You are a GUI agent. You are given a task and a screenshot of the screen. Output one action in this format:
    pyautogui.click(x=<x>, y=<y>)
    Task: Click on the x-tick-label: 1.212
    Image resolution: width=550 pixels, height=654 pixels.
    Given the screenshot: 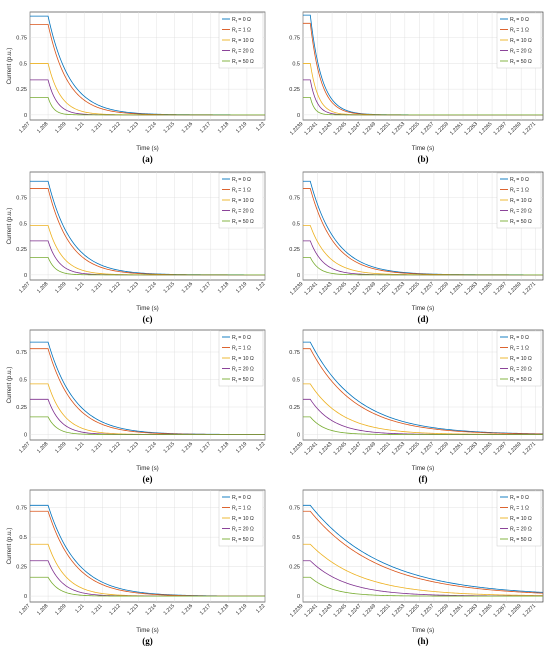 What is the action you would take?
    pyautogui.click(x=115, y=448)
    